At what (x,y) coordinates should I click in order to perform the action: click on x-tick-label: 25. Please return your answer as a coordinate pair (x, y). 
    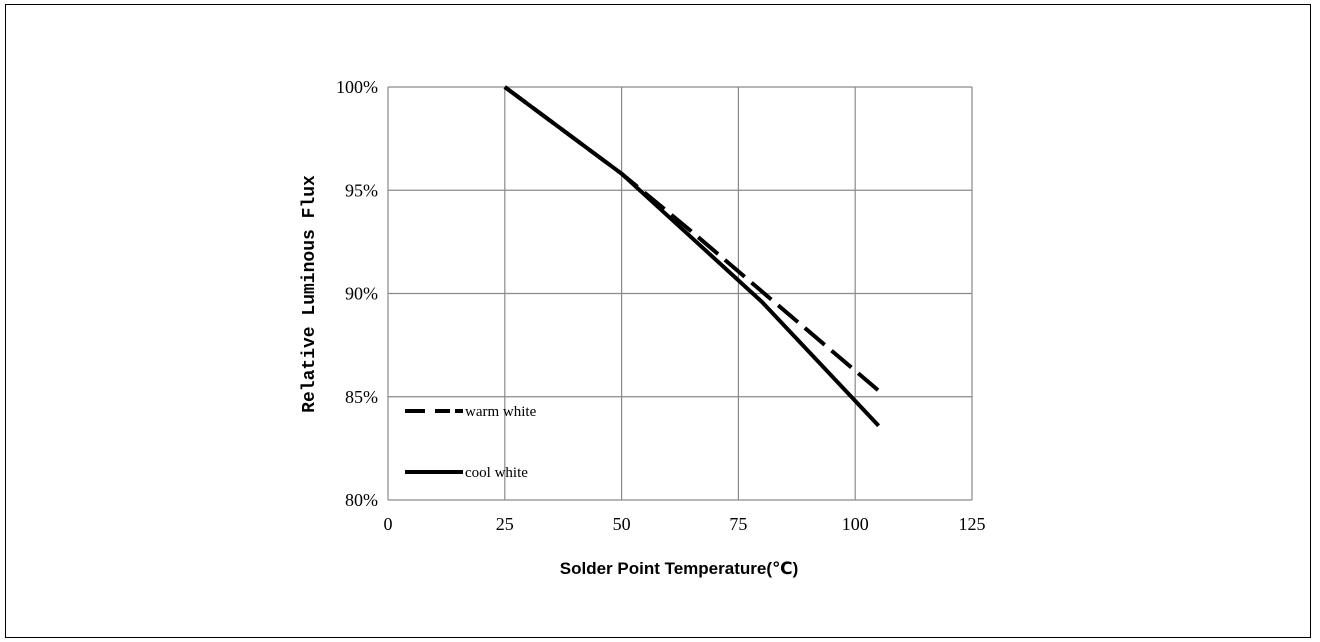
    Looking at the image, I should click on (505, 524).